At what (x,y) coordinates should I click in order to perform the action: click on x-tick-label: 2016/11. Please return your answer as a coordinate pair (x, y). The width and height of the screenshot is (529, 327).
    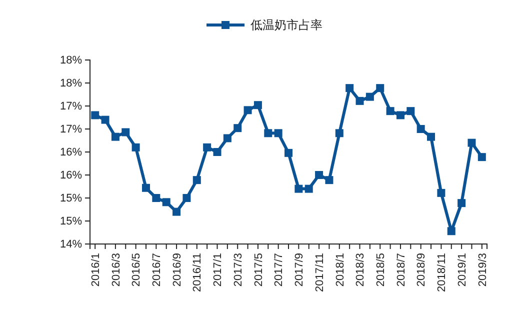
    Looking at the image, I should click on (198, 272).